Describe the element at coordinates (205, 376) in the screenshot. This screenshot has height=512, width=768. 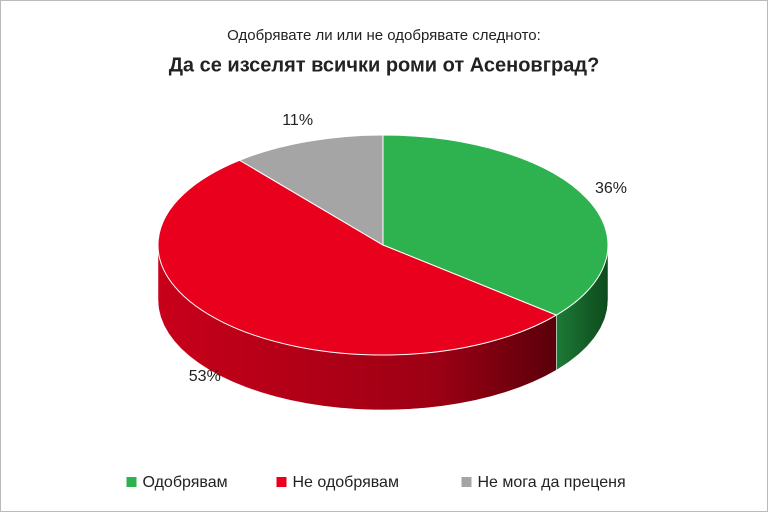
I see `data-label: 53%` at that location.